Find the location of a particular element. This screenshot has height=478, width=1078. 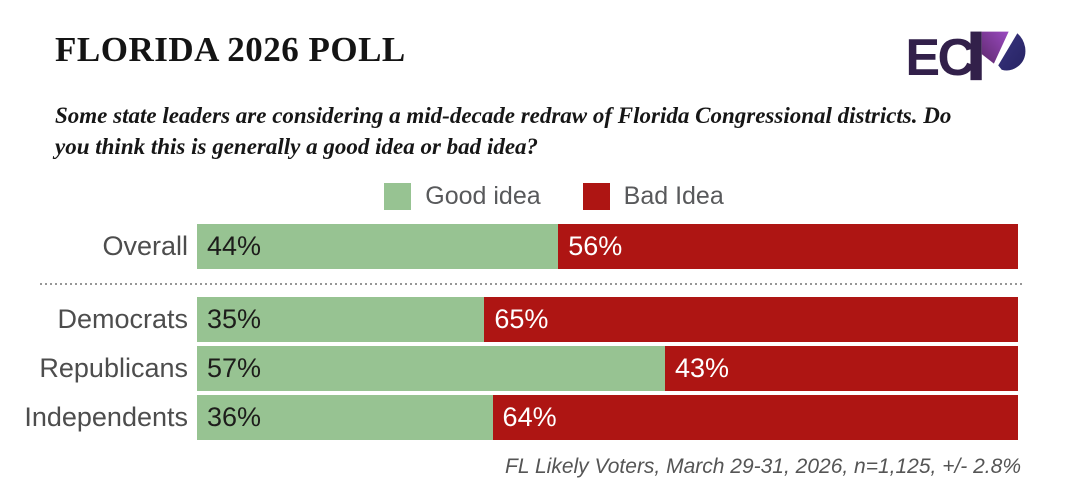

bar-segment-bad: 56% is located at coordinates (788, 247).